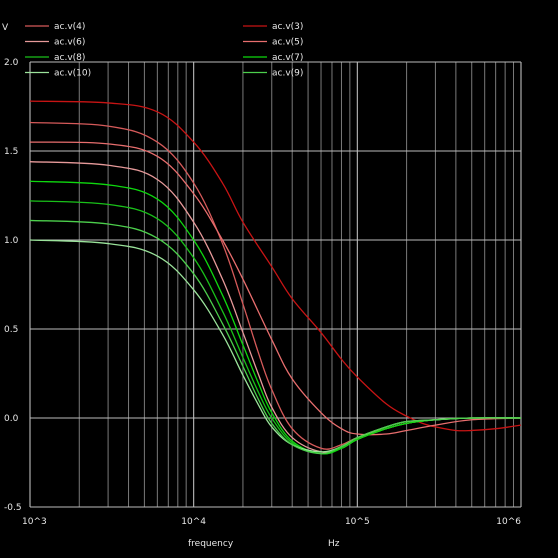 The width and height of the screenshot is (558, 558). I want to click on legend-label: ac.v(7), so click(287, 58).